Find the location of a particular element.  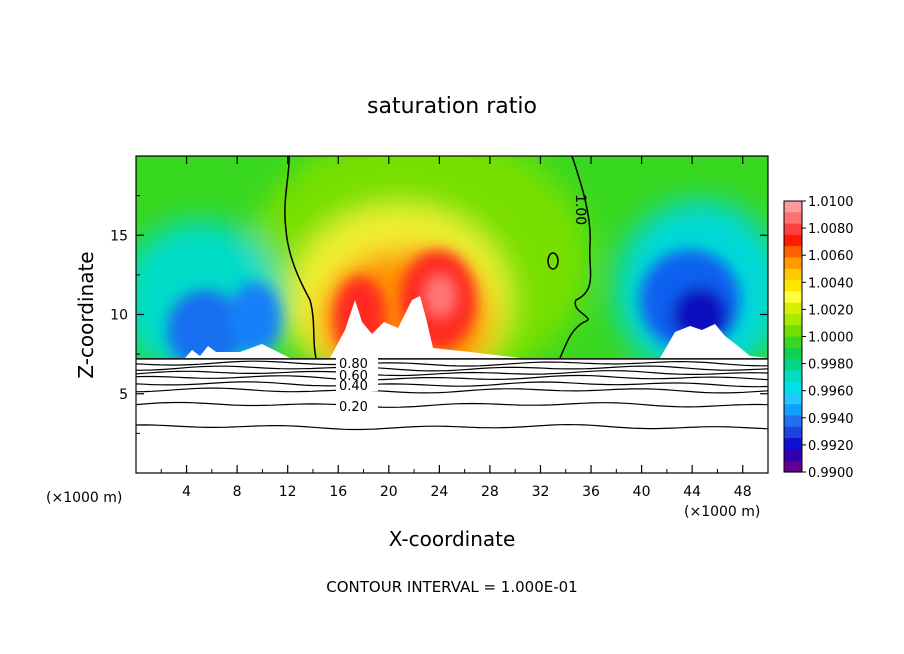

x-axis-unit-left: (×1000 m) is located at coordinates (84, 498).